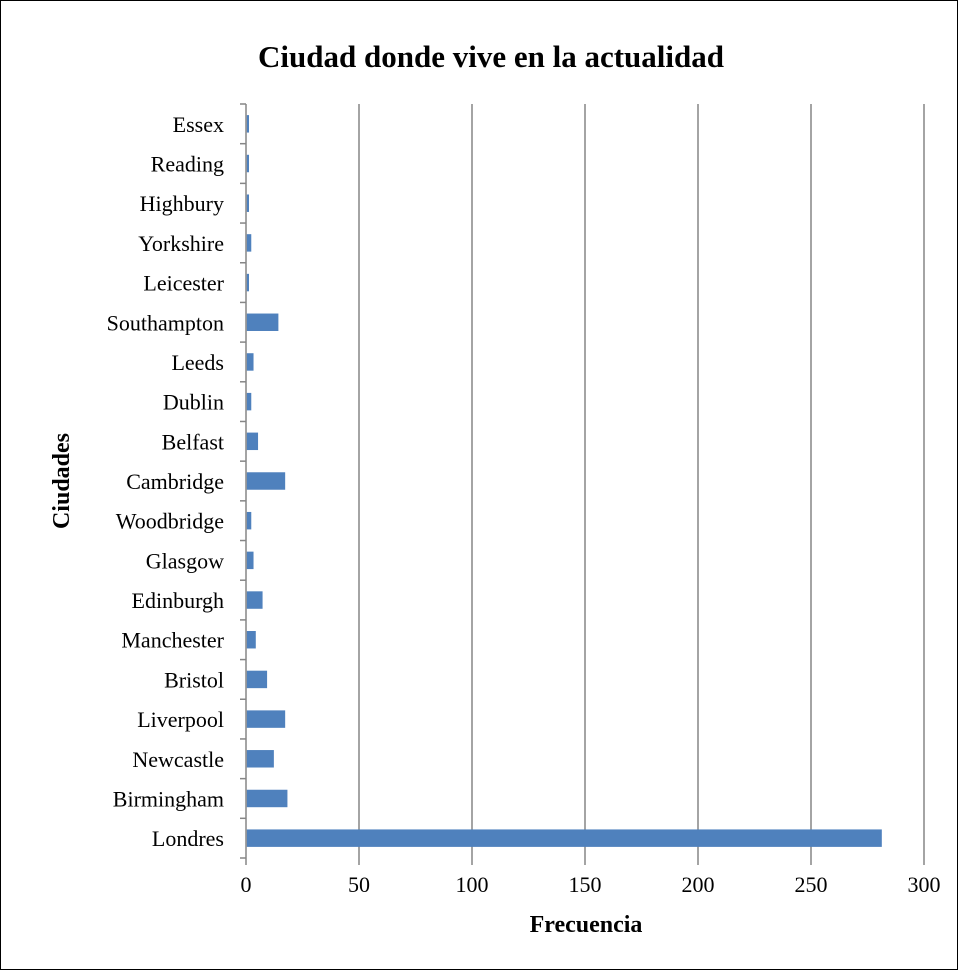  I want to click on x-axis-label: Frecuencia, so click(586, 925).